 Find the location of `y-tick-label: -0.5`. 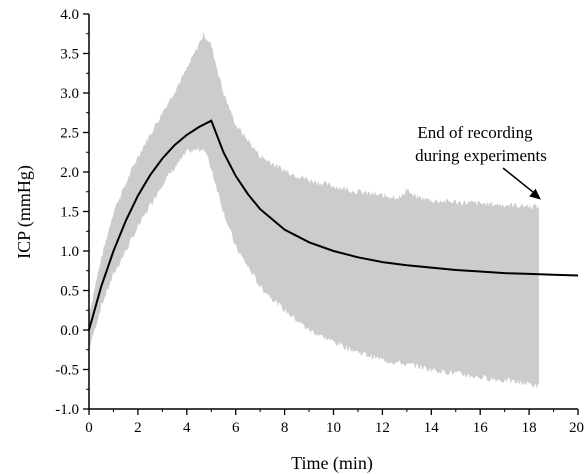

y-tick-label: -0.5 is located at coordinates (67, 371).